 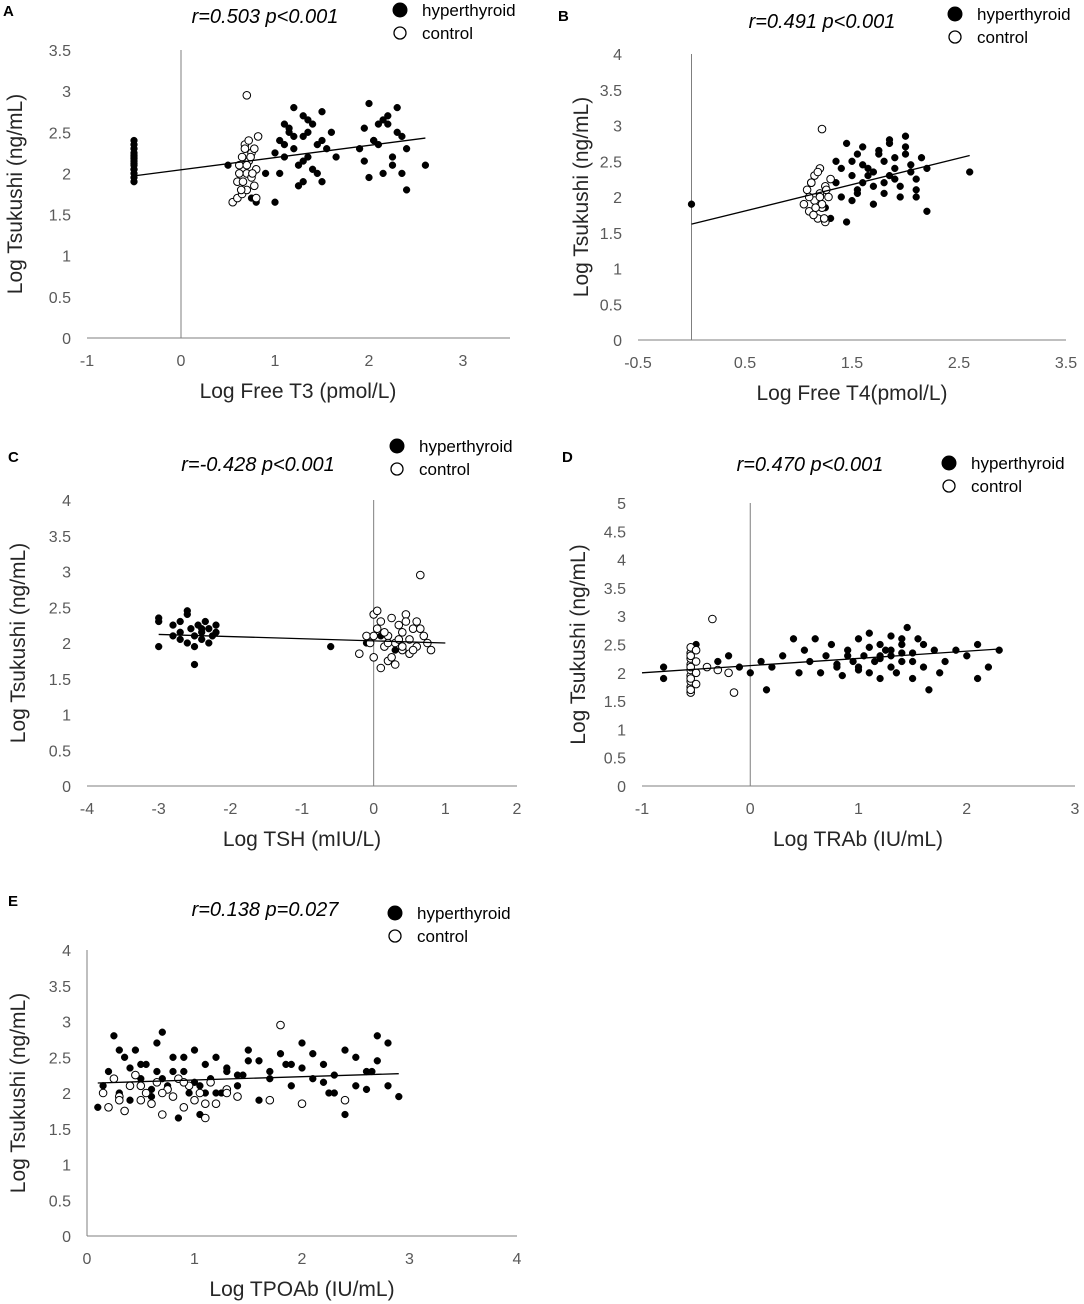 What do you see at coordinates (265, 17) in the screenshot?
I see `stats-label: r=0.503 p<0.001` at bounding box center [265, 17].